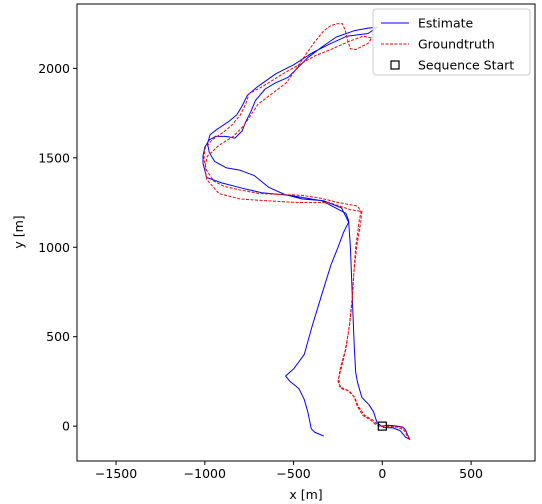  What do you see at coordinates (446, 23) in the screenshot?
I see `legend-label-estimate: Estimate` at bounding box center [446, 23].